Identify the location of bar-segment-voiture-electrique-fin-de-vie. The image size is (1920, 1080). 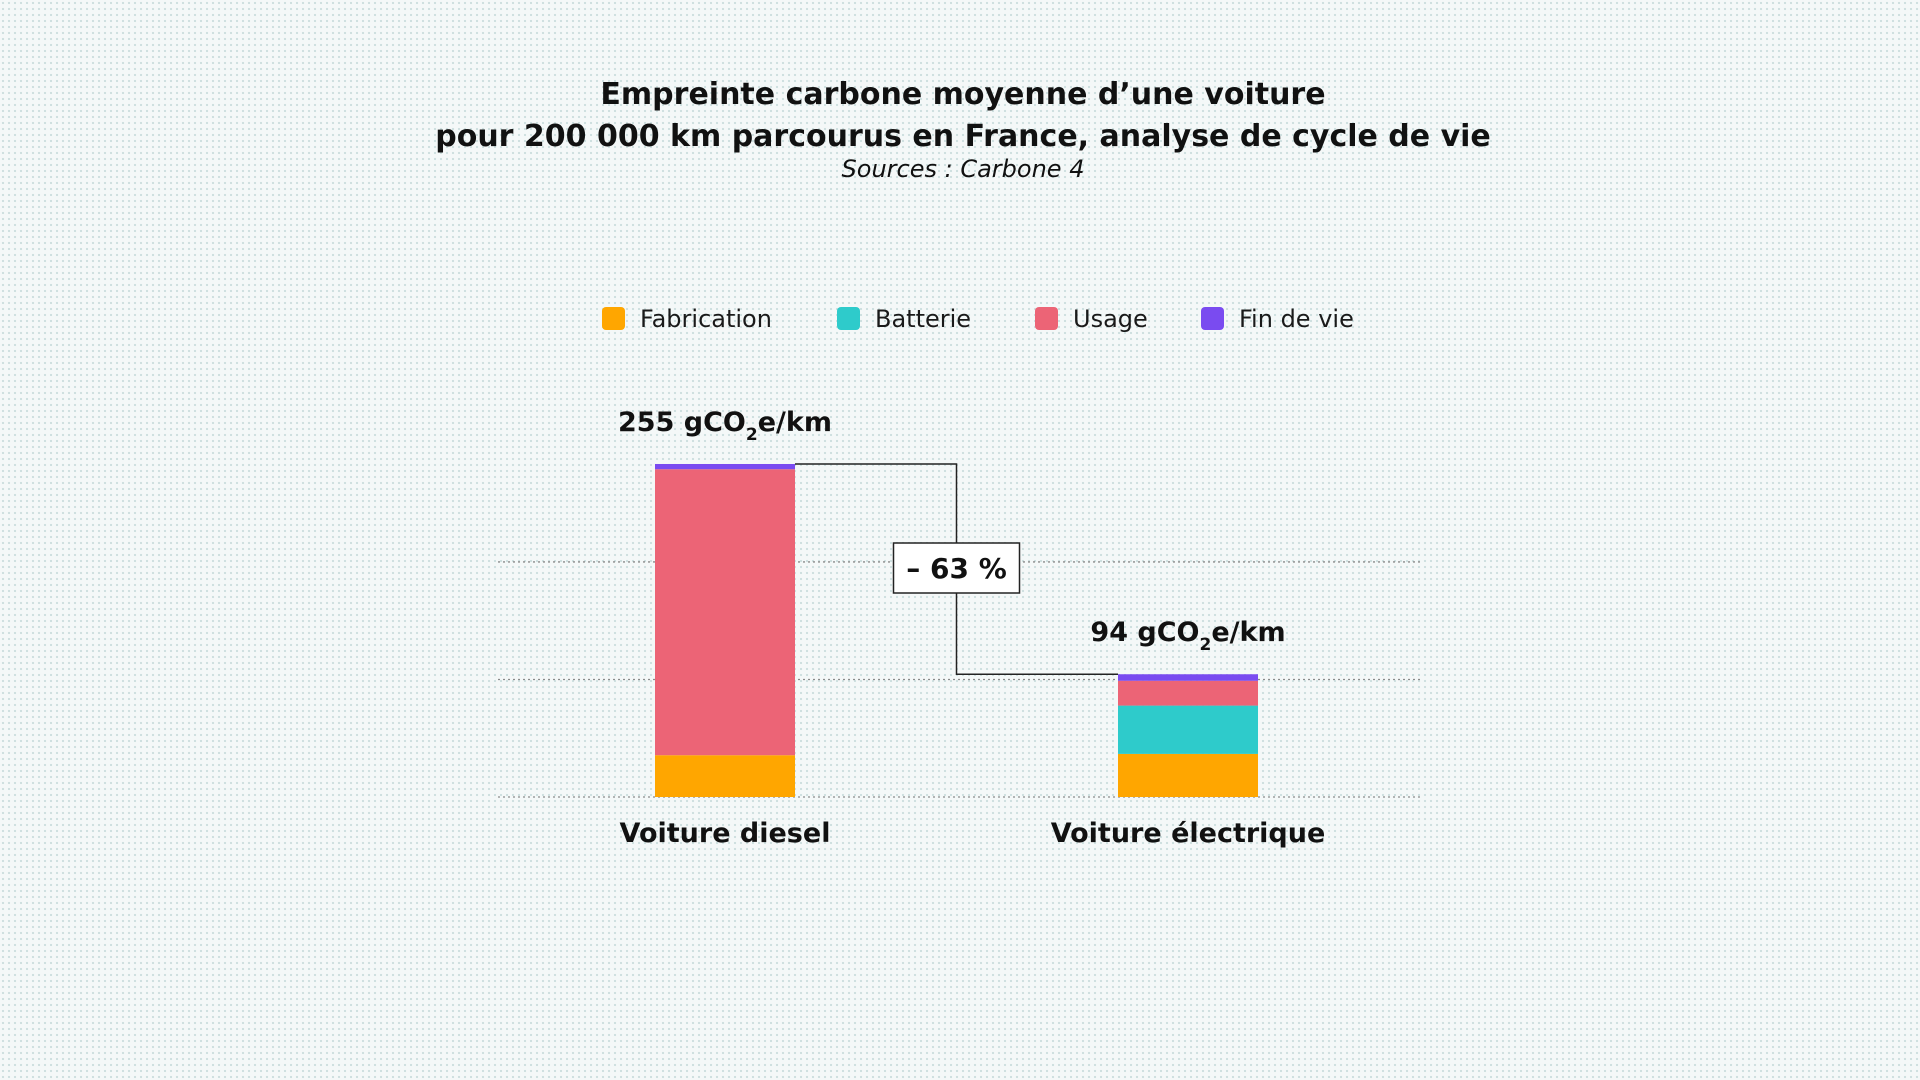
(1188, 677).